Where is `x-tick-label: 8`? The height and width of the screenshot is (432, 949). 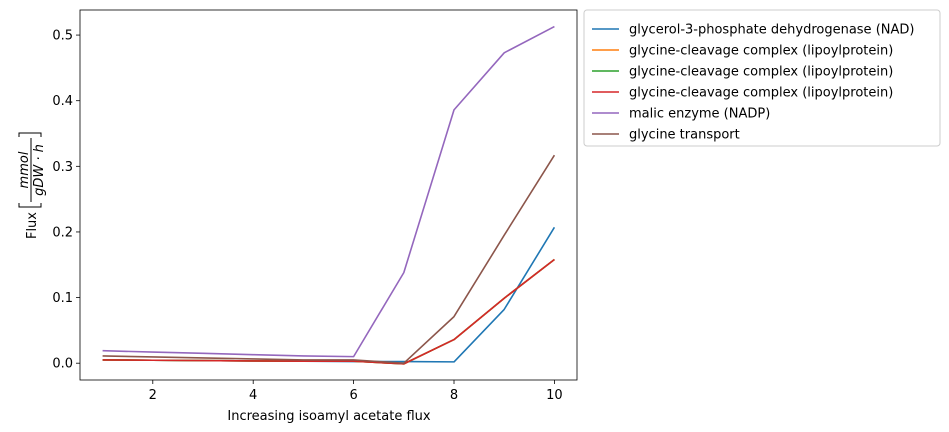
x-tick-label: 8 is located at coordinates (454, 395).